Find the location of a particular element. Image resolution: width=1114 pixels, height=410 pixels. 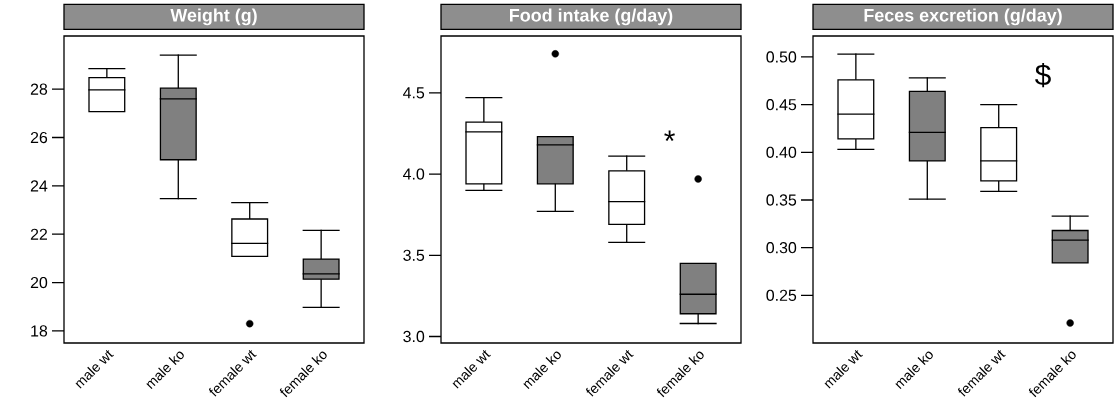

y-tick-label: 20 is located at coordinates (39, 282).